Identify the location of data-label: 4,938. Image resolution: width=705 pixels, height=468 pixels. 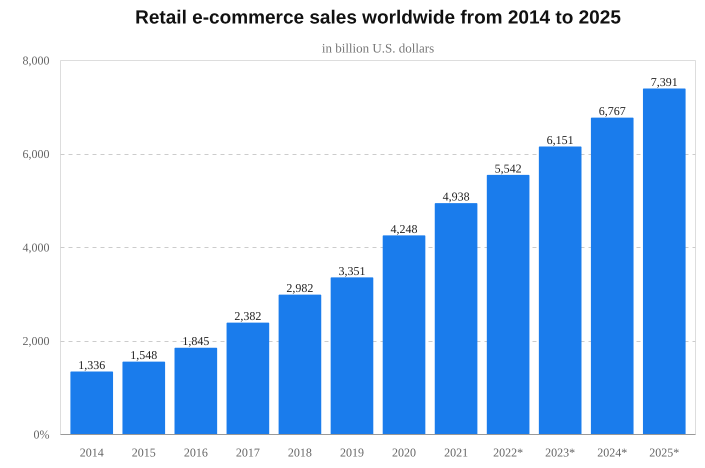
(456, 197).